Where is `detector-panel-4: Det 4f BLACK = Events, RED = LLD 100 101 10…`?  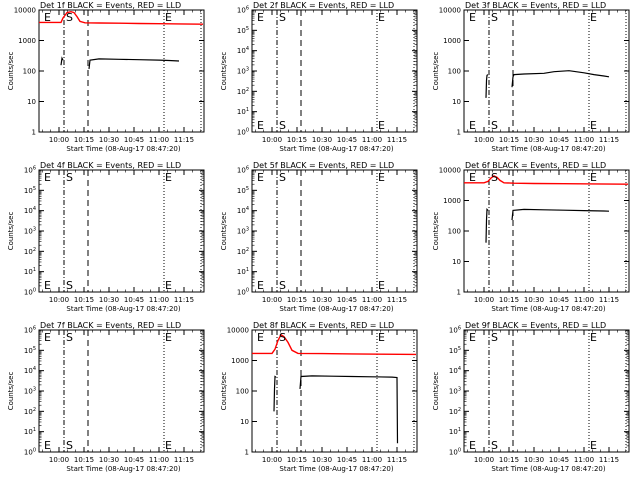 detector-panel-4: Det 4f BLACK = Events, RED = LLD 100 101 10… is located at coordinates (106, 237).